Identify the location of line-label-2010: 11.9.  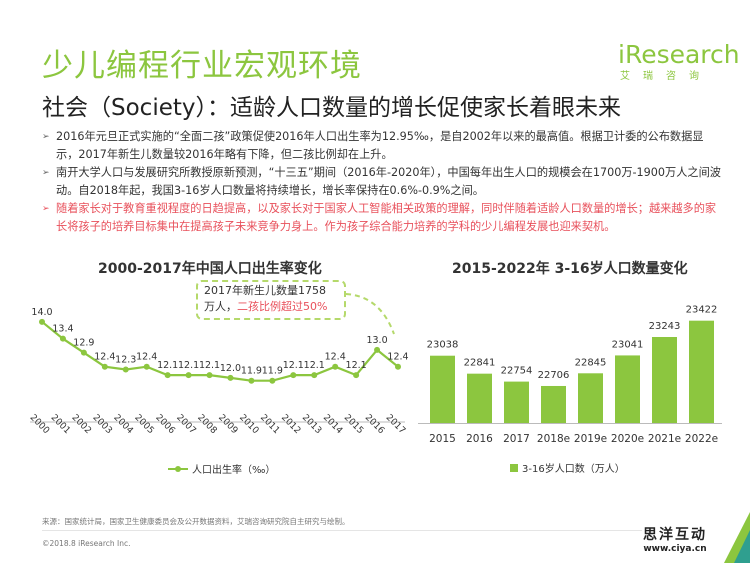
(251, 371).